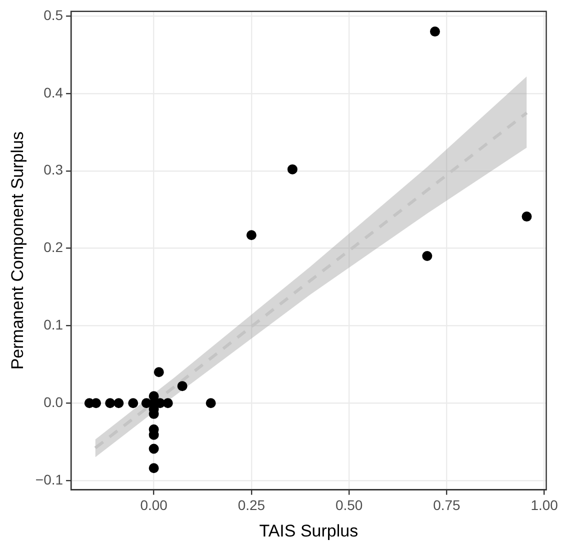 The width and height of the screenshot is (561, 548). What do you see at coordinates (349, 505) in the screenshot?
I see `x-tick-label: 0.50` at bounding box center [349, 505].